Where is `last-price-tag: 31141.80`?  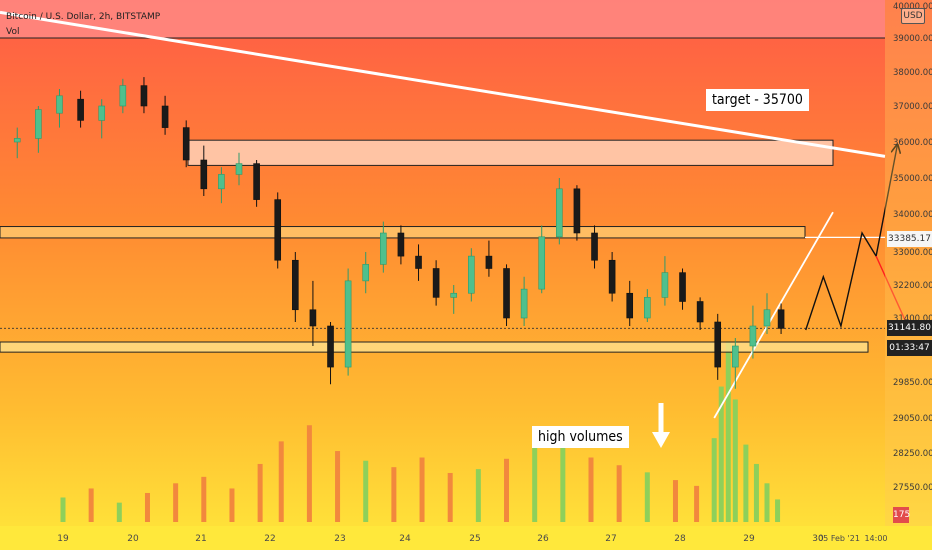 last-price-tag: 31141.80 is located at coordinates (909, 328).